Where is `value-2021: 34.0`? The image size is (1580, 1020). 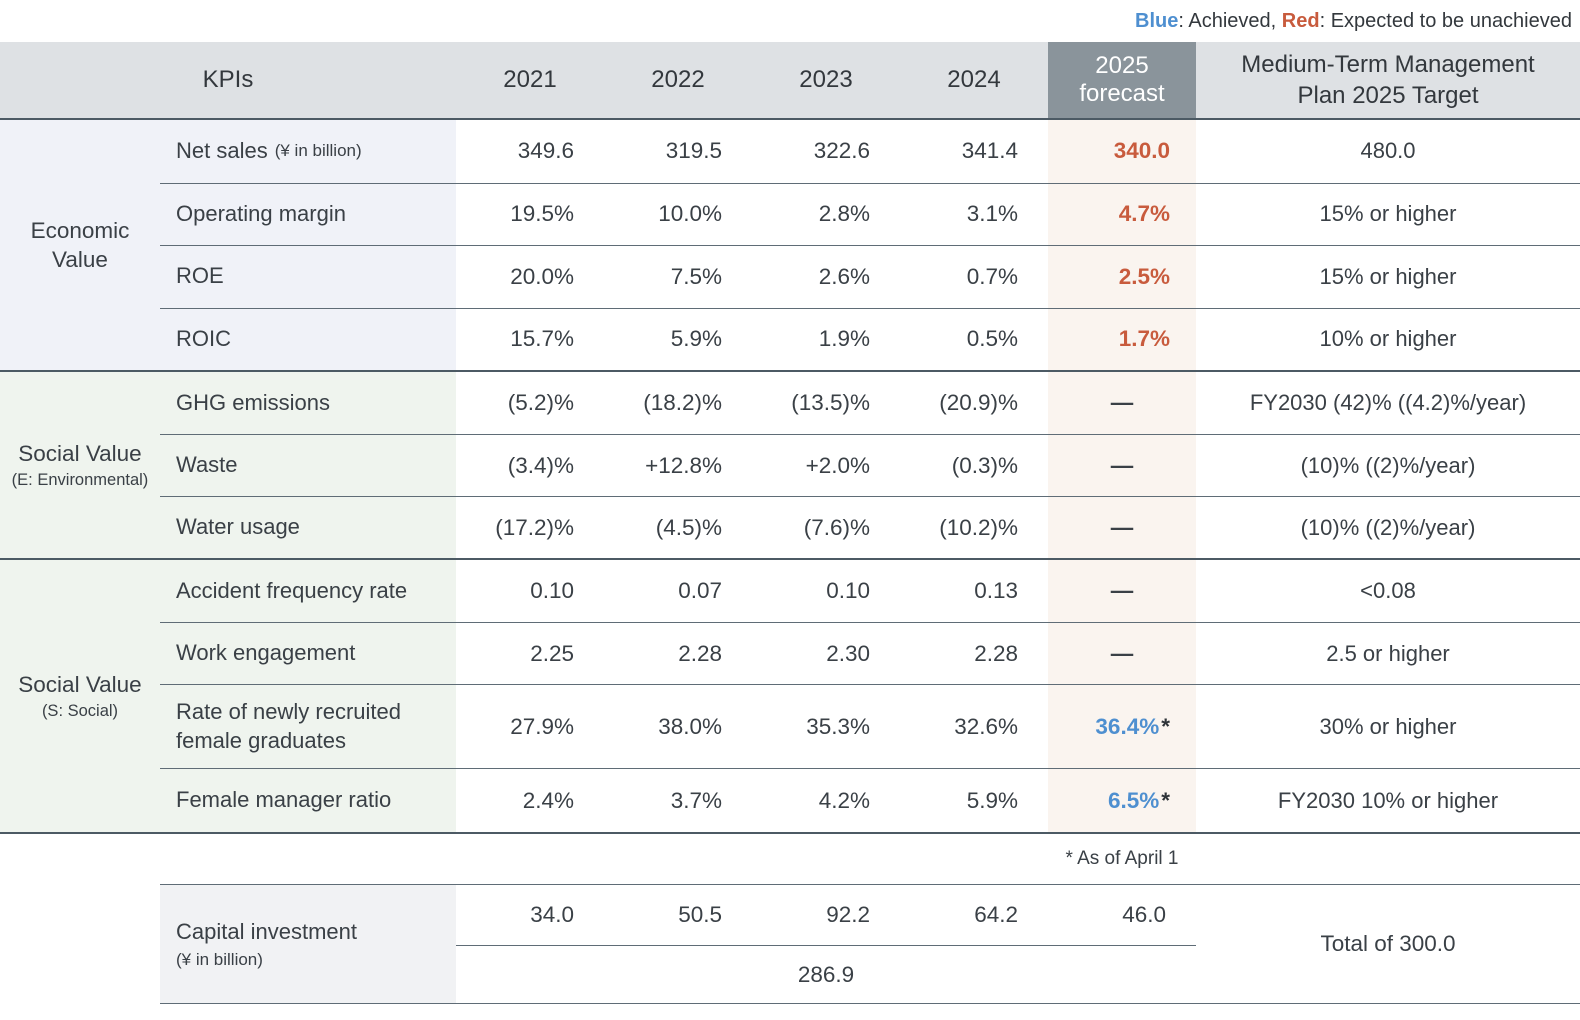 value-2021: 34.0 is located at coordinates (530, 915).